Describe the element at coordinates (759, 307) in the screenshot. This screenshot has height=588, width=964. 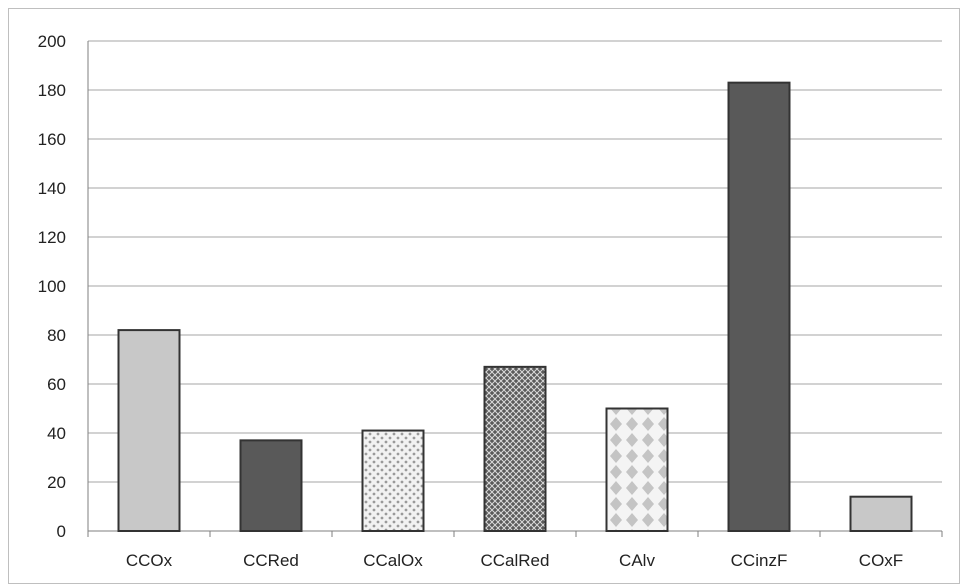
I see `bar-ccinzf` at that location.